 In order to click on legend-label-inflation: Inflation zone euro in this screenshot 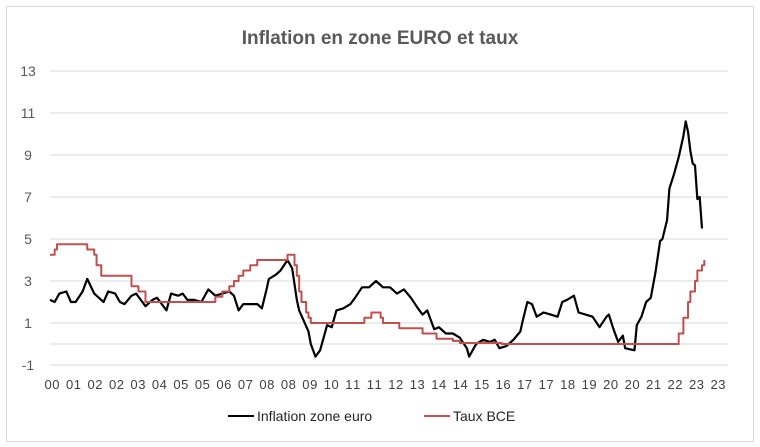, I will do `click(315, 416)`.